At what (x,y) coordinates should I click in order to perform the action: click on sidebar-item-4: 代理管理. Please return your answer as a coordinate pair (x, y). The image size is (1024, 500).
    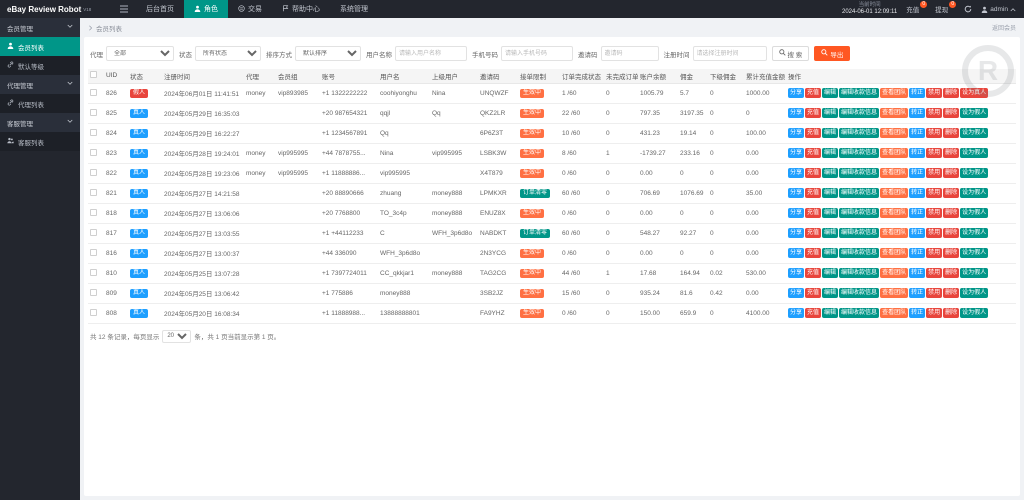
    Looking at the image, I should click on (40, 84).